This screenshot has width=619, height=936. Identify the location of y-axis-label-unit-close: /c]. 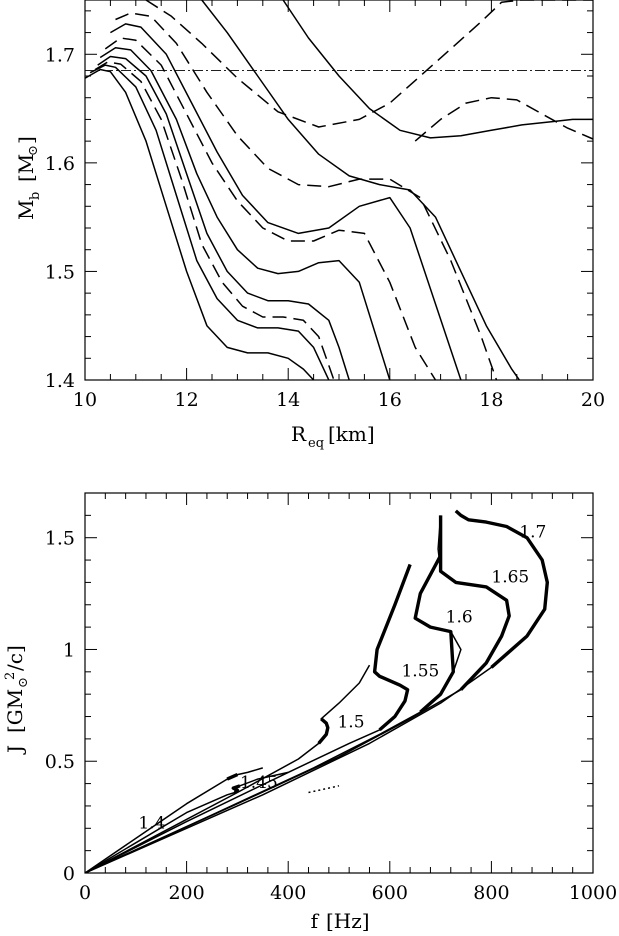
(15, 658).